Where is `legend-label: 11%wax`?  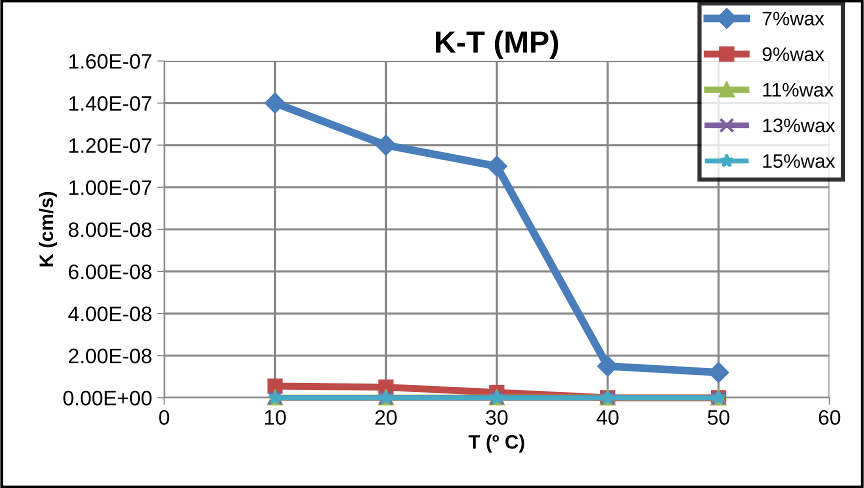 legend-label: 11%wax is located at coordinates (798, 90).